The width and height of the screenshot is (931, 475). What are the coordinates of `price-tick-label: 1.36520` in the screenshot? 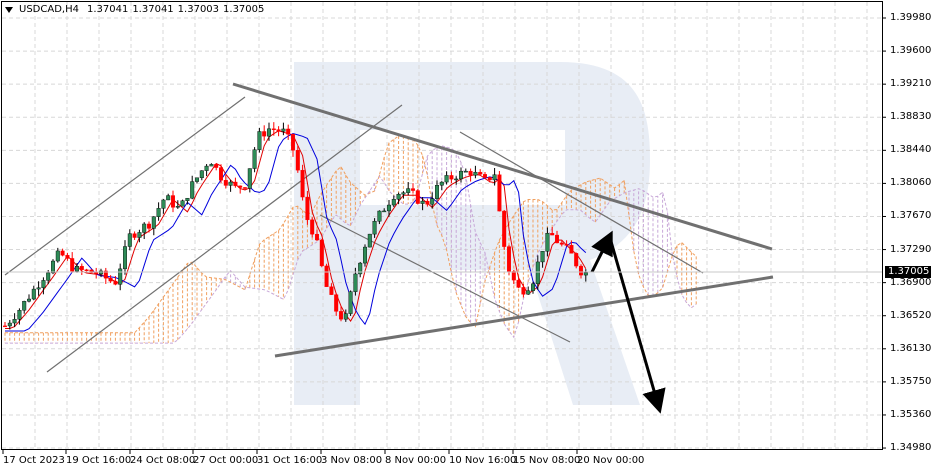 It's located at (910, 315).